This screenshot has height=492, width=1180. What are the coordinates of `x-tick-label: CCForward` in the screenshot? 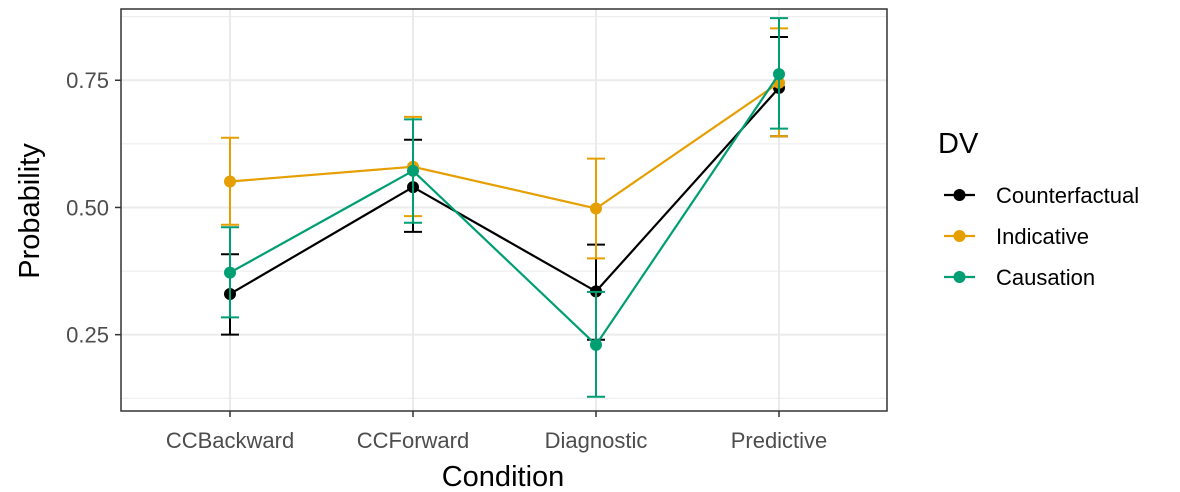 It's located at (413, 440).